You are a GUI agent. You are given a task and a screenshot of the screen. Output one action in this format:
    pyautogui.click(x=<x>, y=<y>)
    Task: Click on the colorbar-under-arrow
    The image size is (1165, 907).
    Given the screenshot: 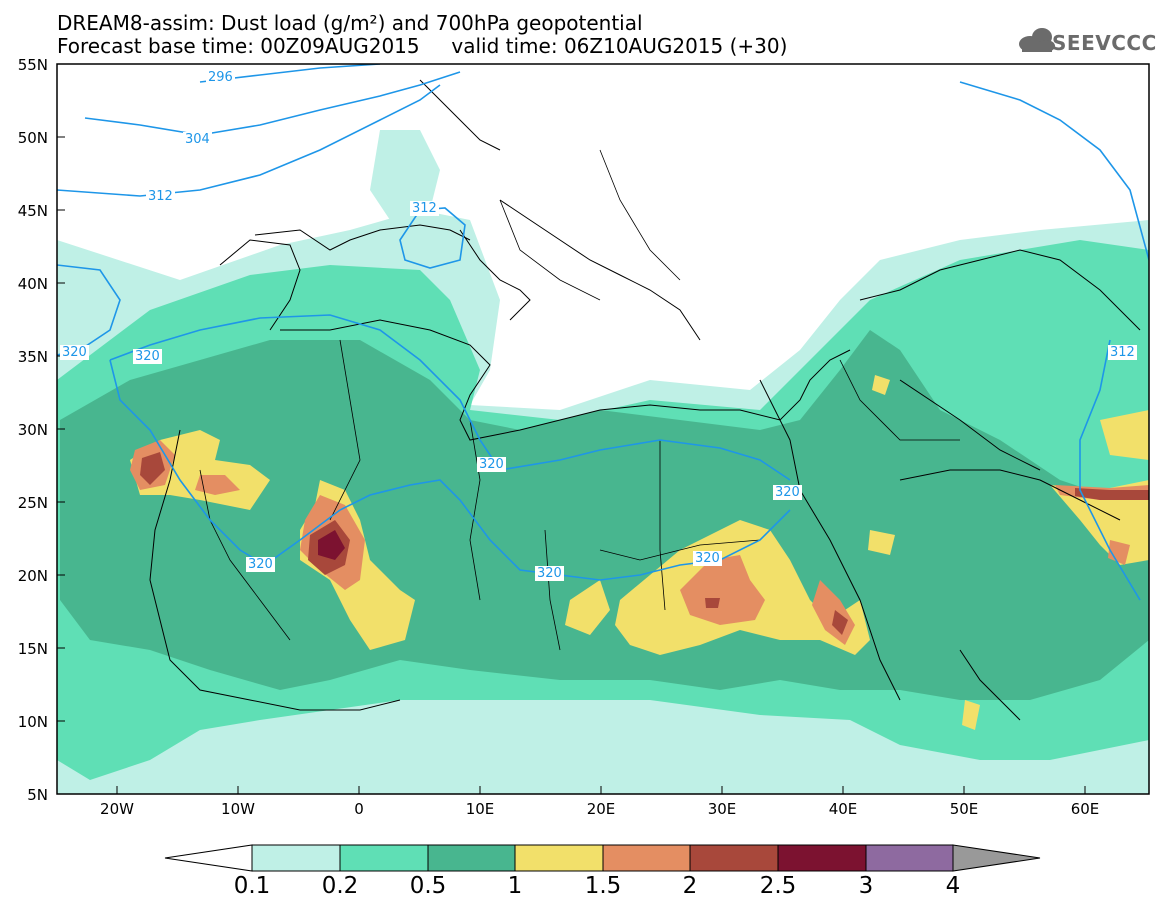 What is the action you would take?
    pyautogui.click(x=208, y=858)
    